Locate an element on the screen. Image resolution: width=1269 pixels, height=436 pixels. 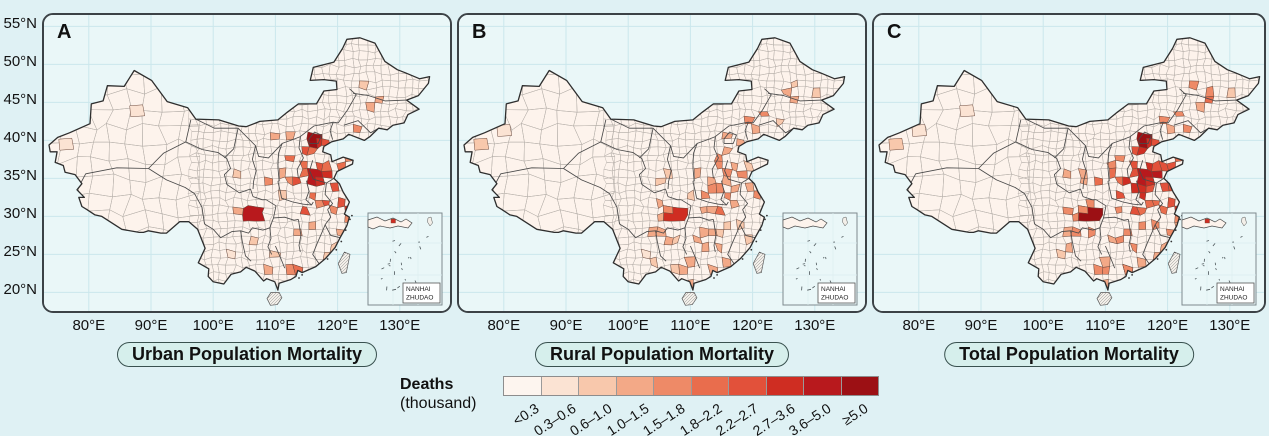
legend-title-line2: (thousand) is located at coordinates (438, 403).